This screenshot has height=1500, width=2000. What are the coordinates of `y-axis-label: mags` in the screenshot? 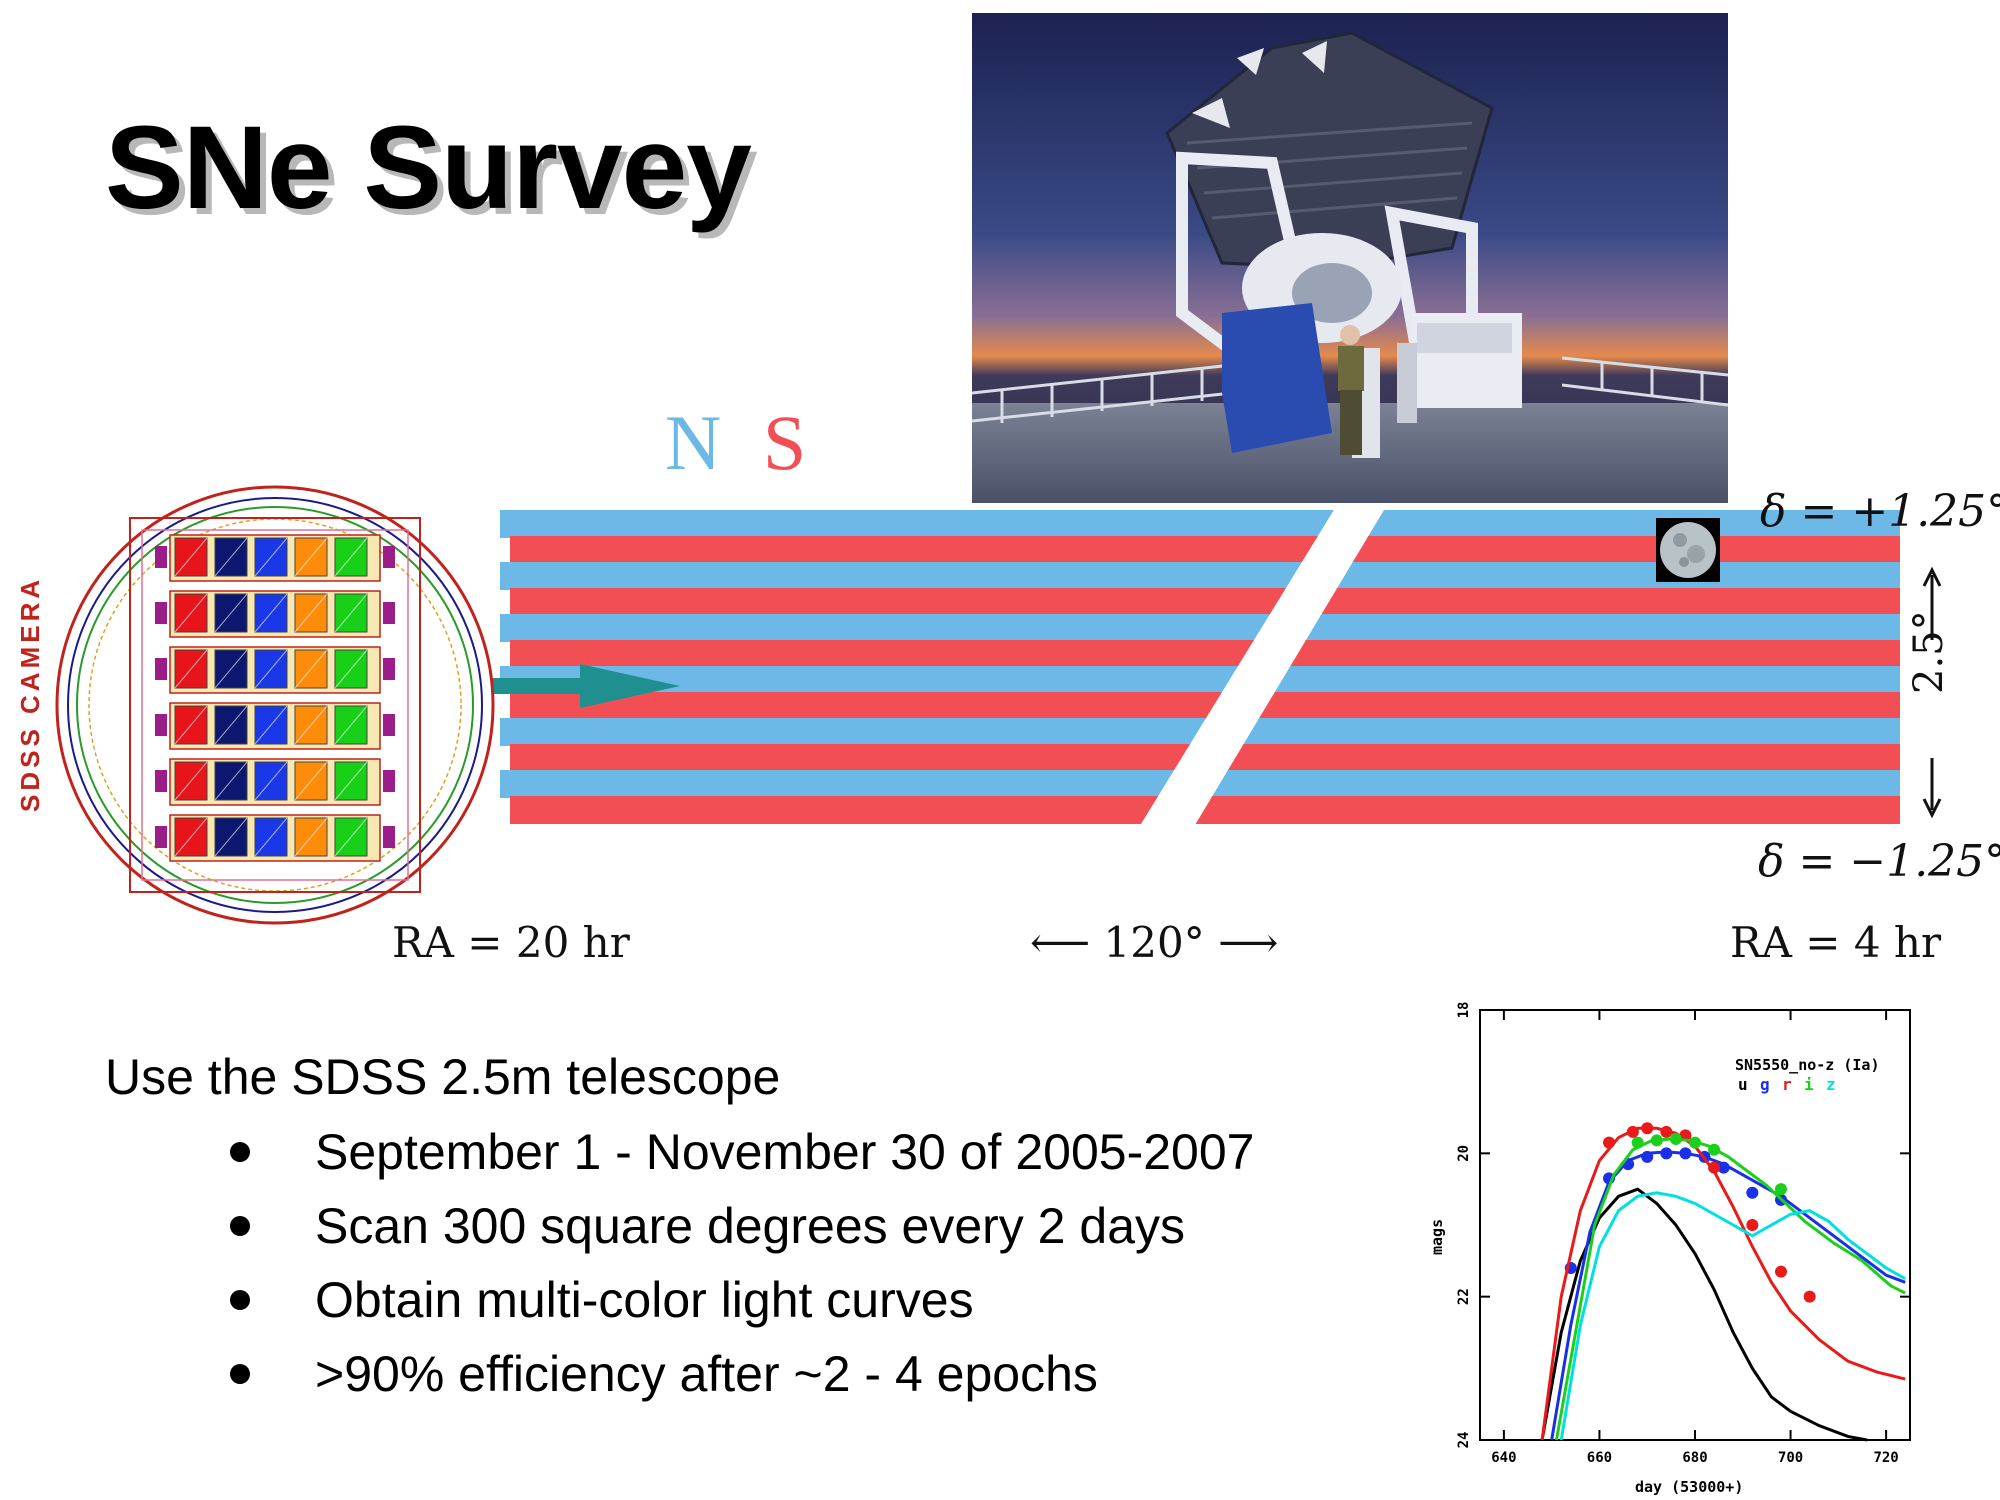 It's located at (1437, 1237).